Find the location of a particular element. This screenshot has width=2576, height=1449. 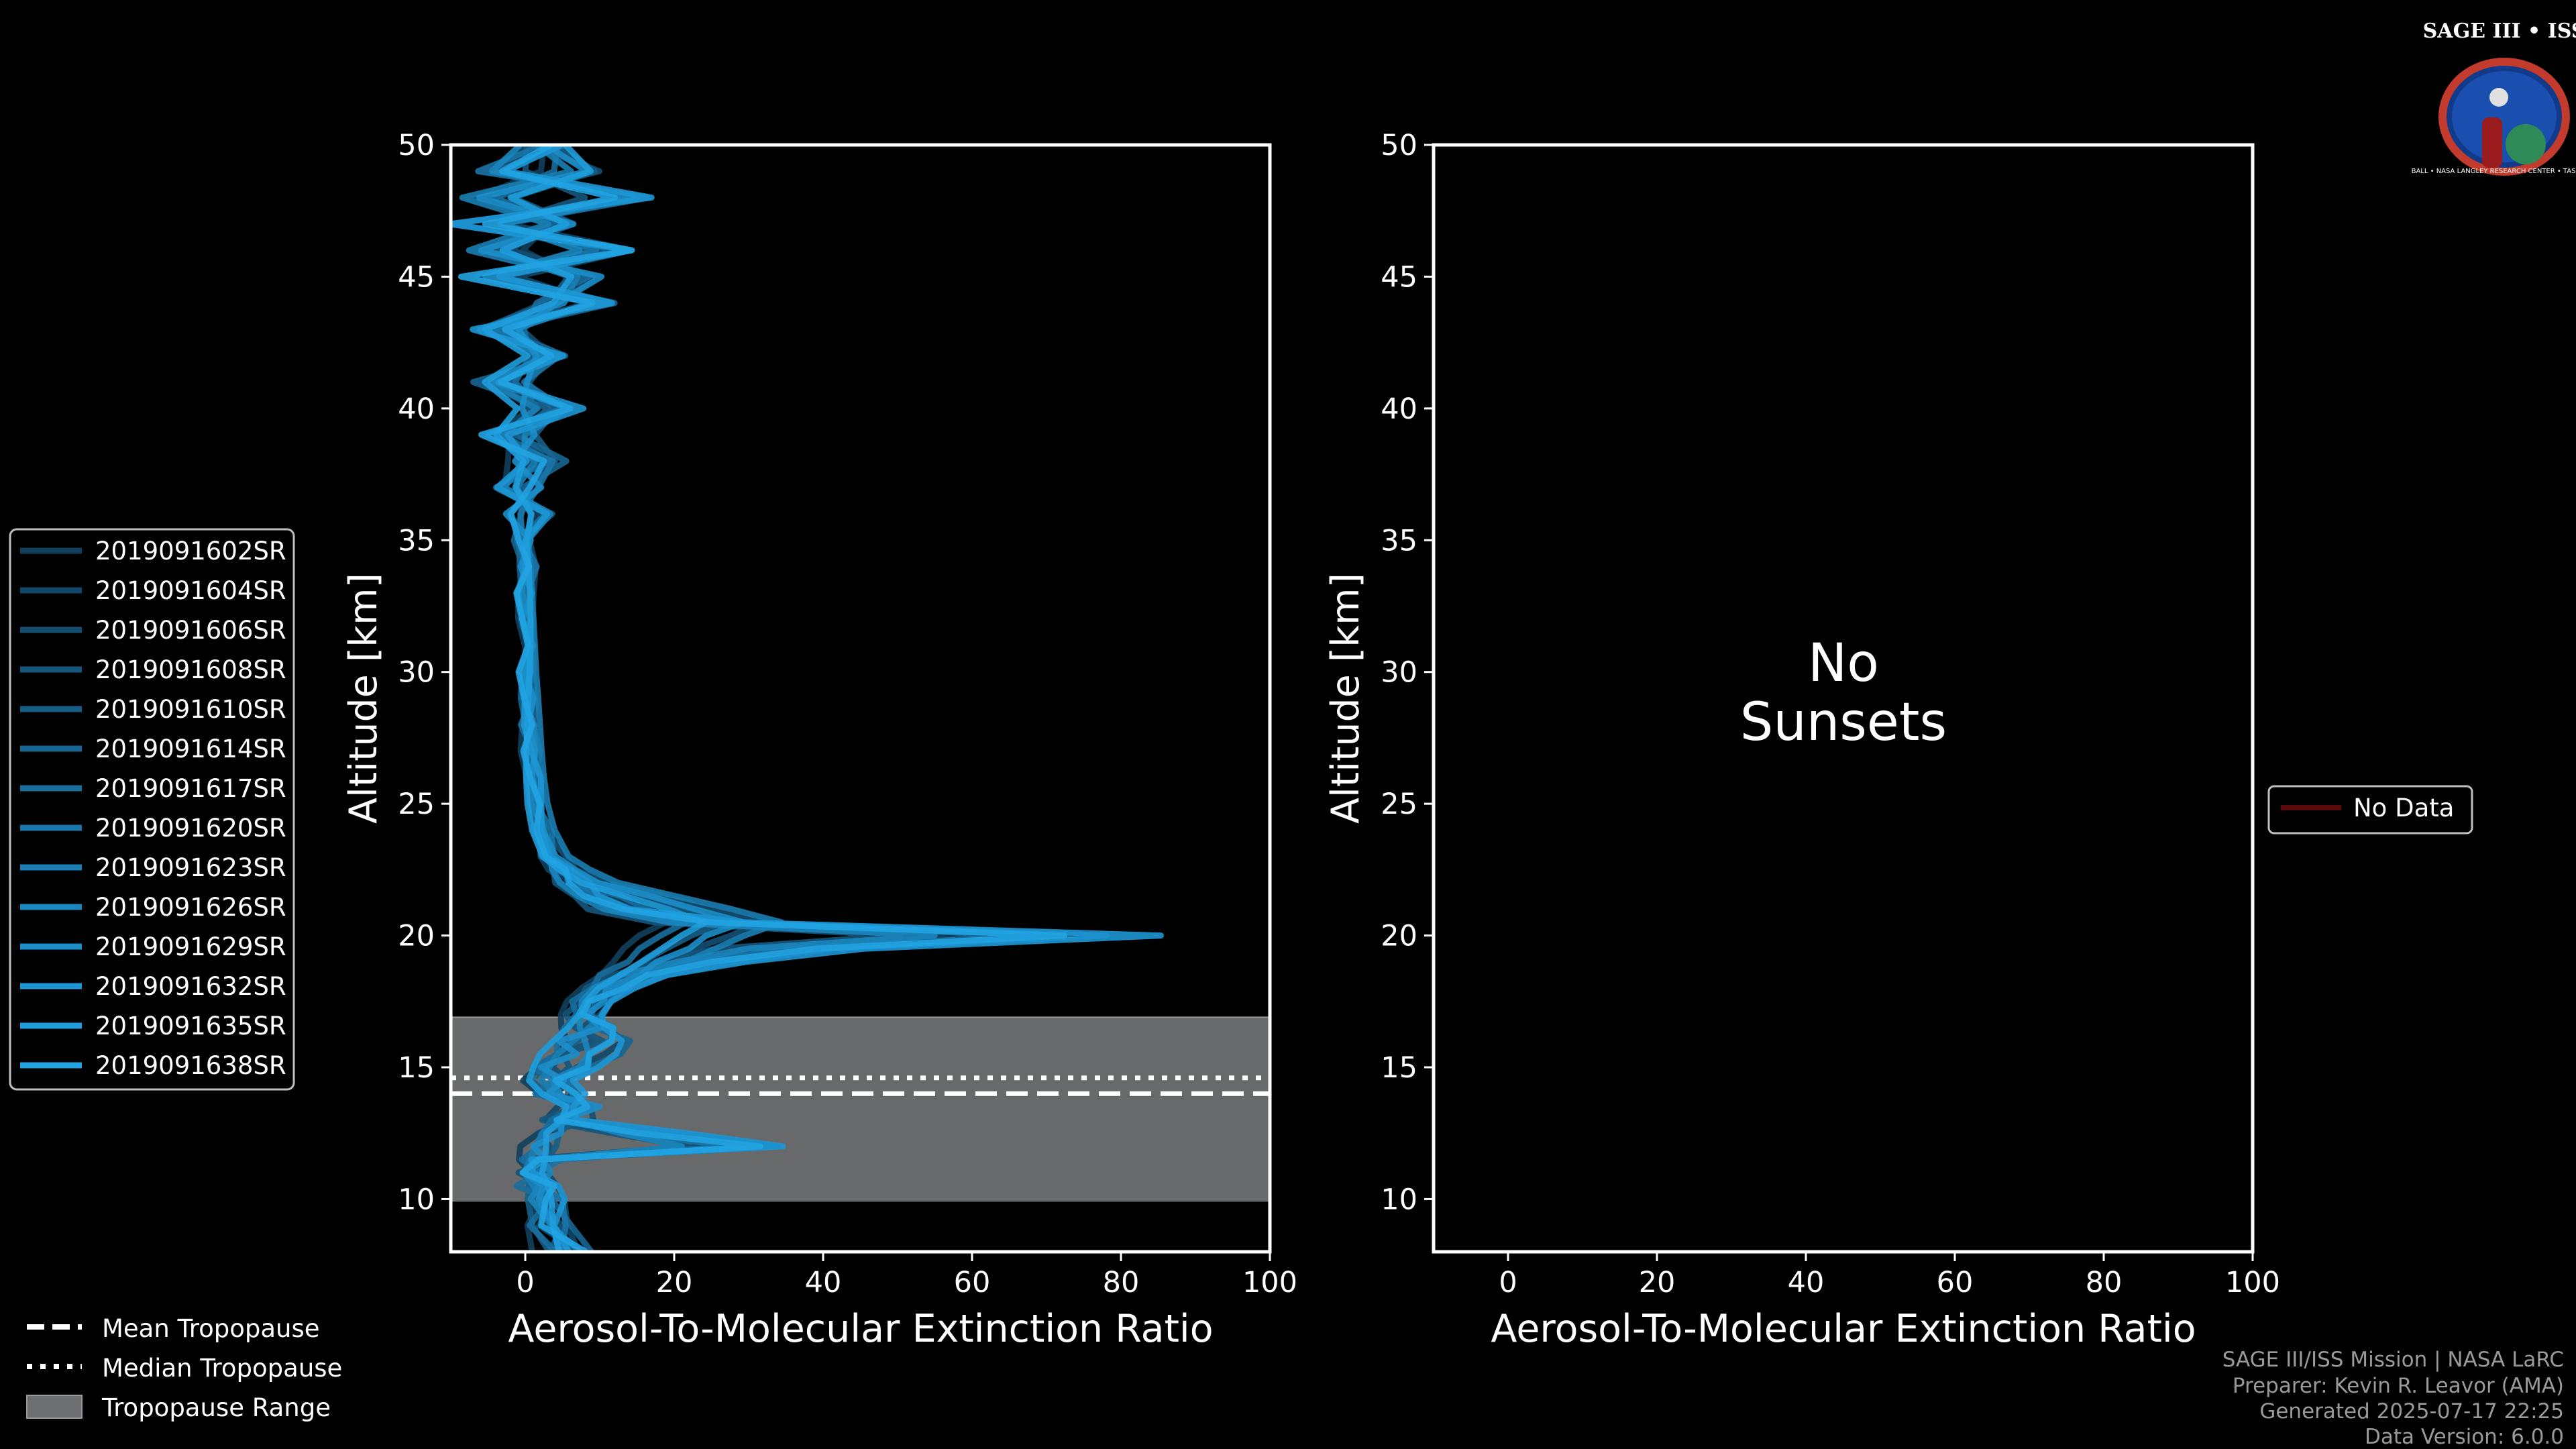

sunset-x-axis-label: Aerosol-To-Molecular Extinction Ratio is located at coordinates (1843, 1329).